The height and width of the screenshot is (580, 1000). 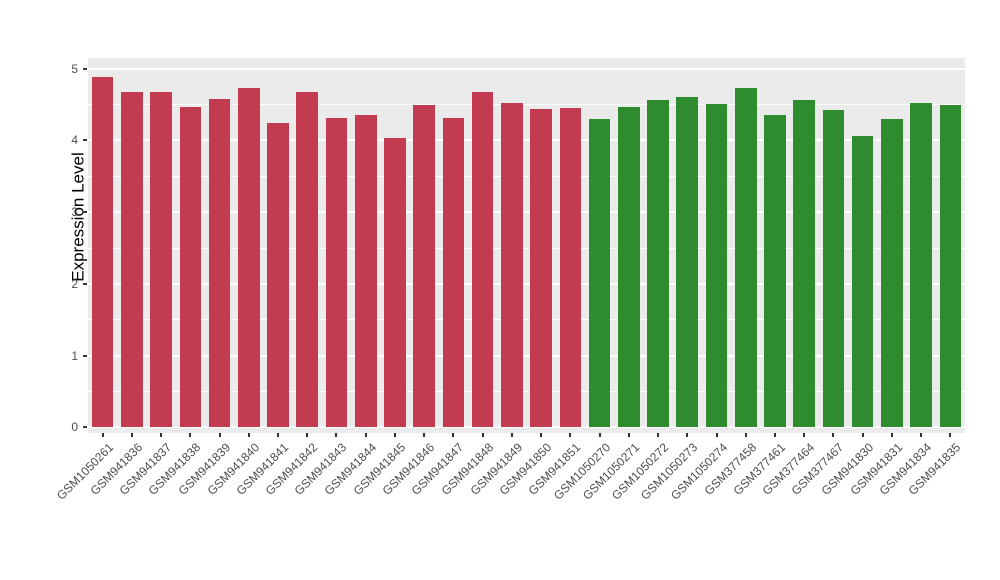 I want to click on bar-GSM1050271, so click(x=629, y=267).